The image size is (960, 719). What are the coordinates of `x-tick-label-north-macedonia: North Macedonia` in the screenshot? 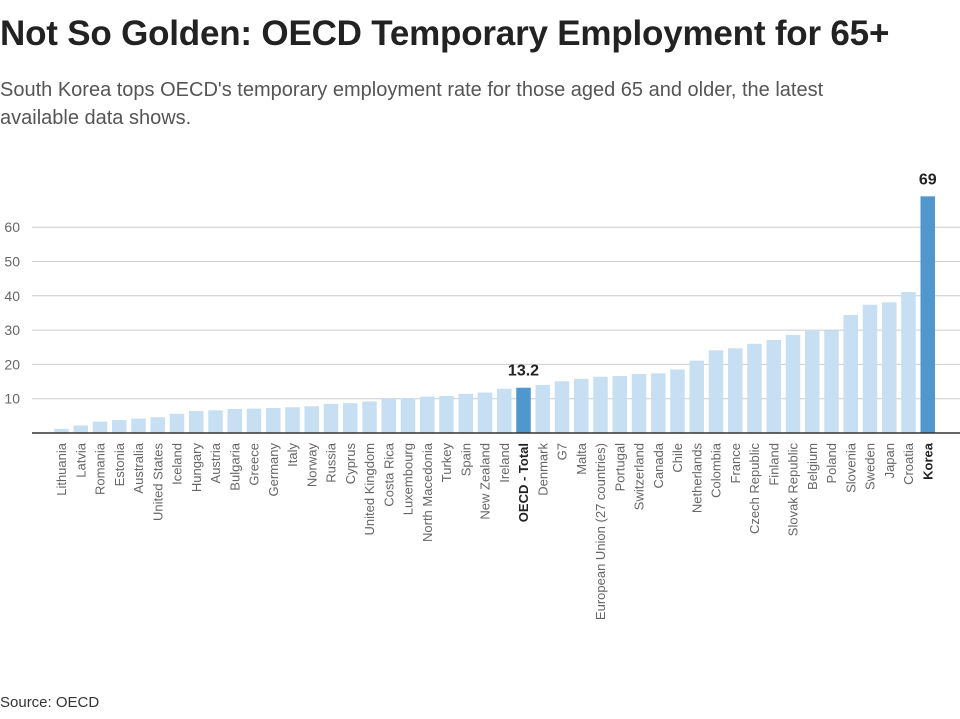 It's located at (427, 492).